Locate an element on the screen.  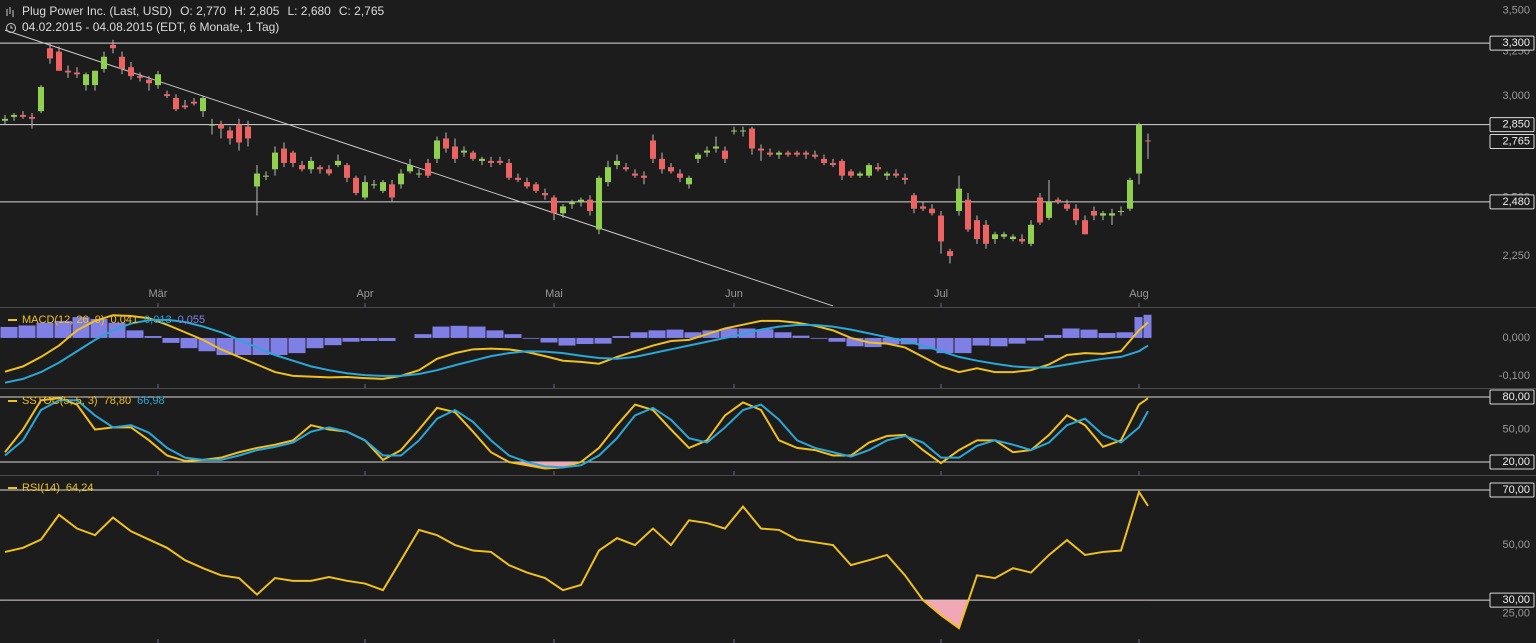
level-label: 20,00 is located at coordinates (1516, 462).